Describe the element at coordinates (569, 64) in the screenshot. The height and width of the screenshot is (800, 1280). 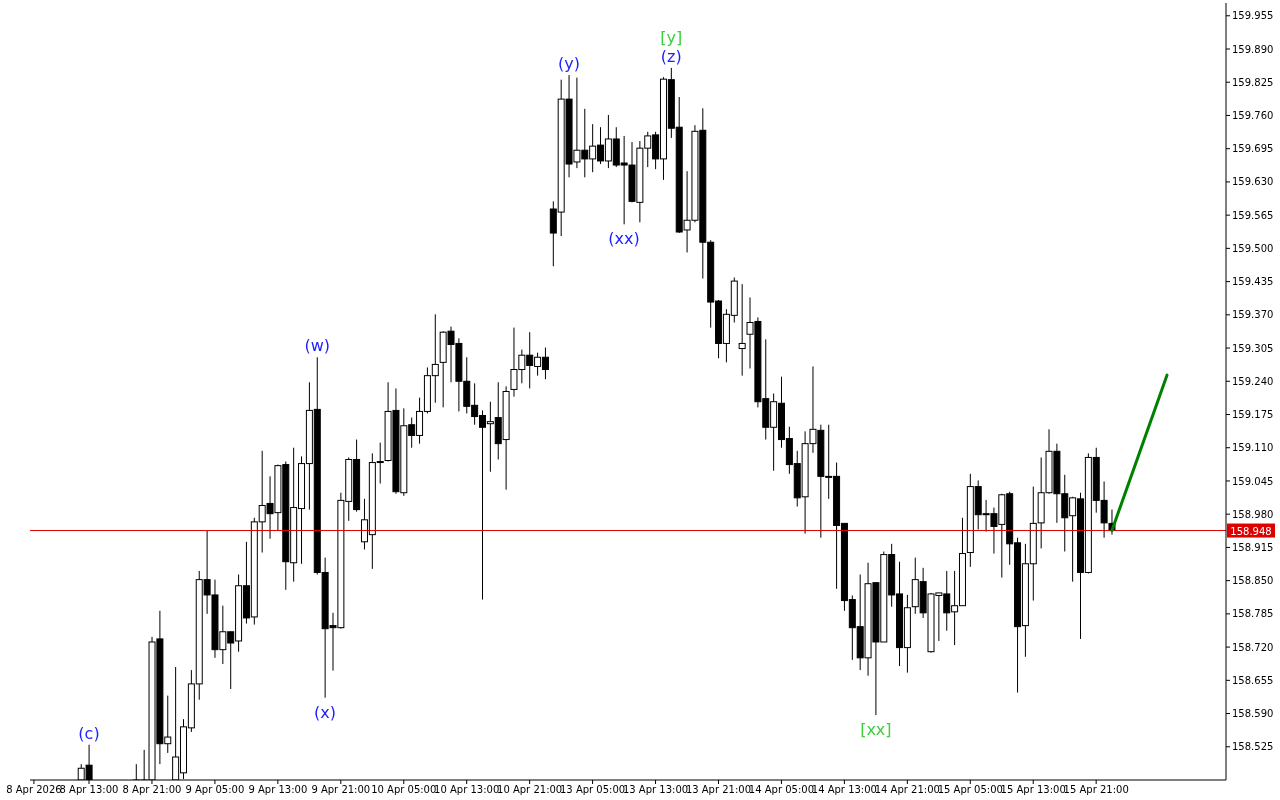
I see `annotation: (y)` at that location.